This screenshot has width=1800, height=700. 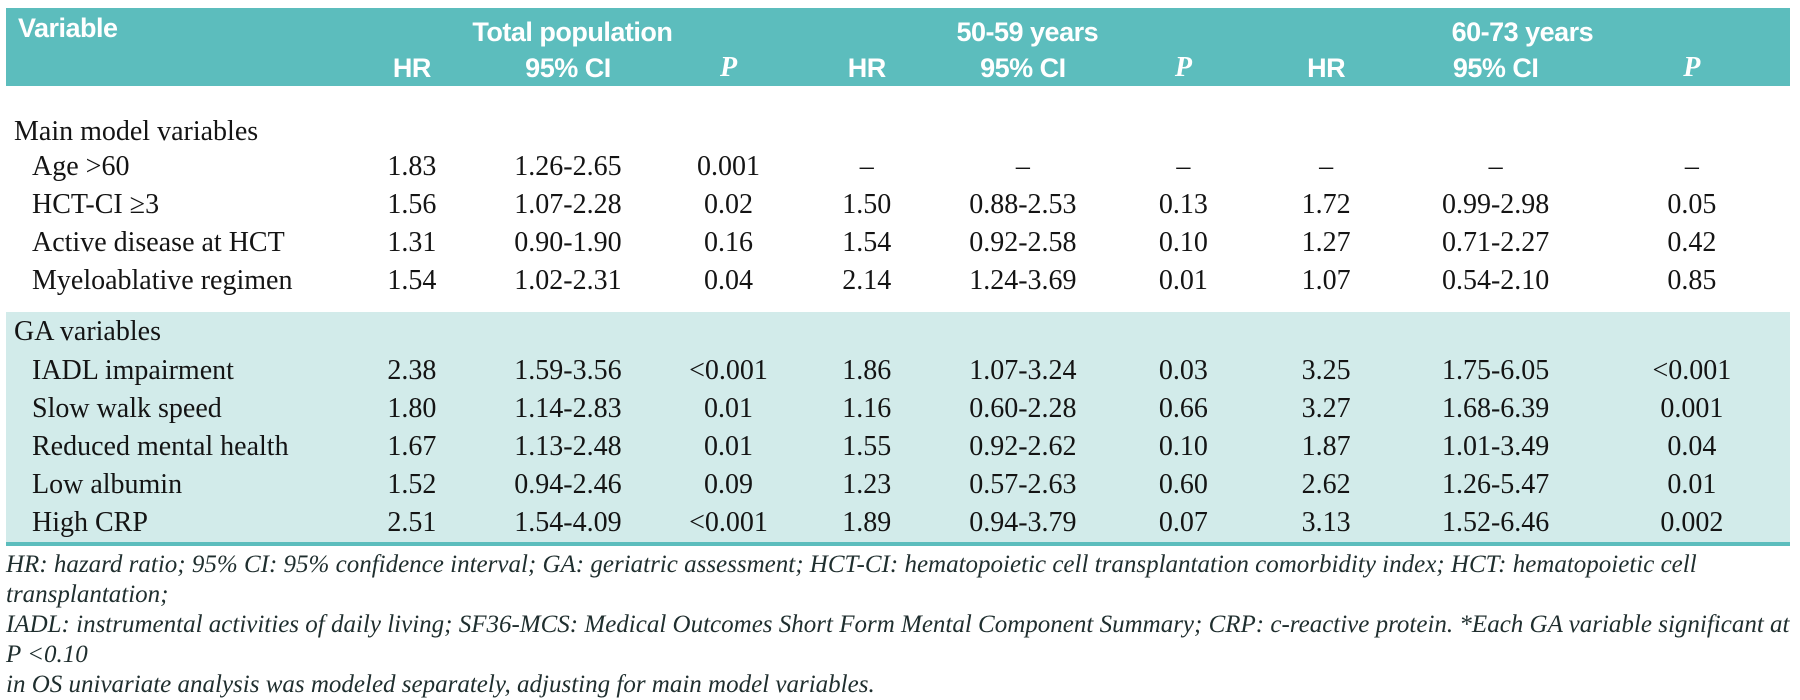 What do you see at coordinates (1027, 29) in the screenshot?
I see `group-header-50-59-years: 50-59 years` at bounding box center [1027, 29].